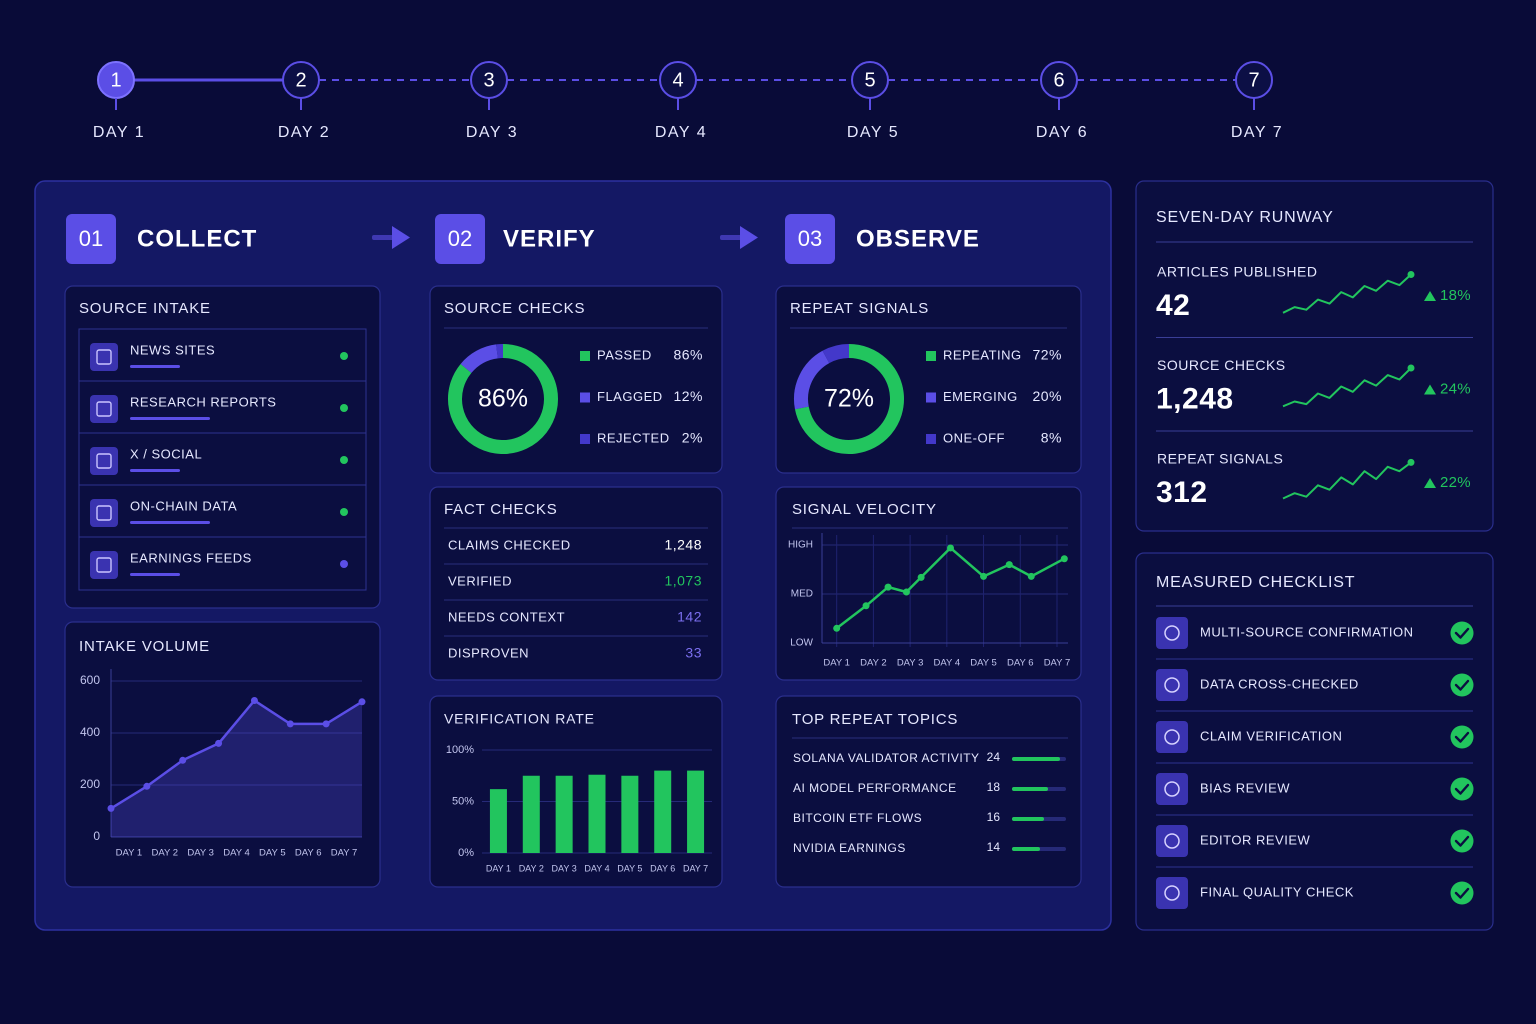 The image size is (1536, 1024). I want to click on source-label: X / SOCIAL, so click(166, 453).